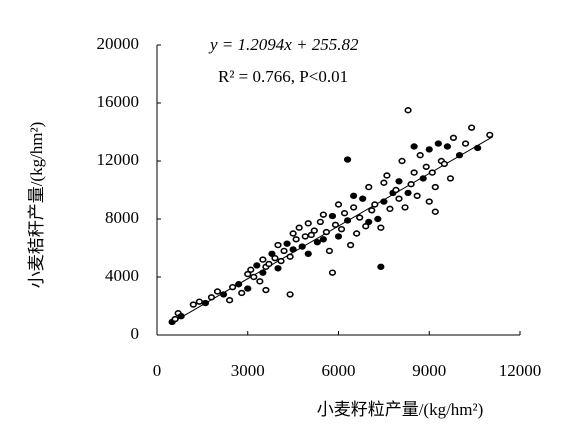 This screenshot has height=445, width=572. What do you see at coordinates (283, 76) in the screenshot?
I see `r-squared: R² = 0.766, P<0.01` at bounding box center [283, 76].